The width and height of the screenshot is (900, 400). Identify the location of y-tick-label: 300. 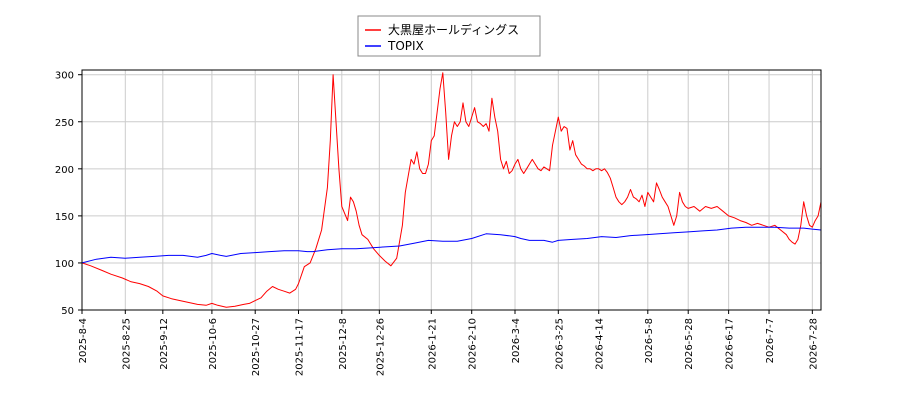
(64, 76).